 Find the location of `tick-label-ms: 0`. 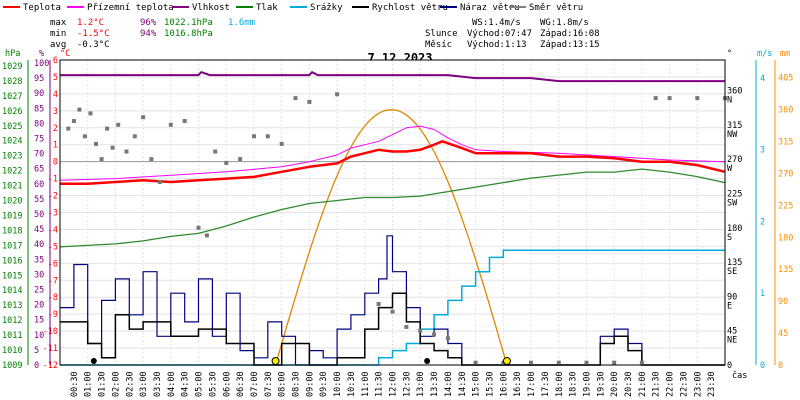

tick-label-ms: 0 is located at coordinates (762, 366).